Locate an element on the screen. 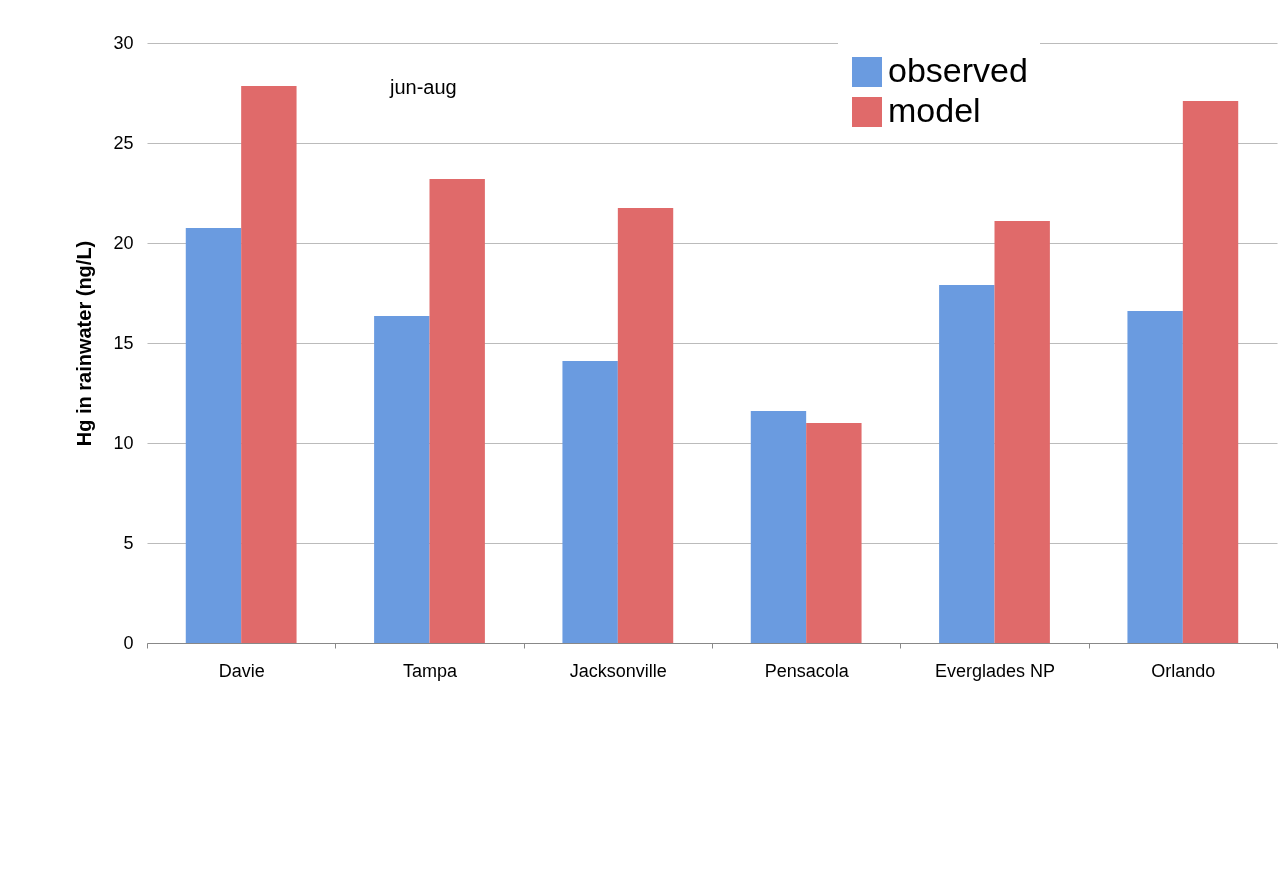  y-axis-title: Hg in rainwater (ng/L) is located at coordinates (84, 343).